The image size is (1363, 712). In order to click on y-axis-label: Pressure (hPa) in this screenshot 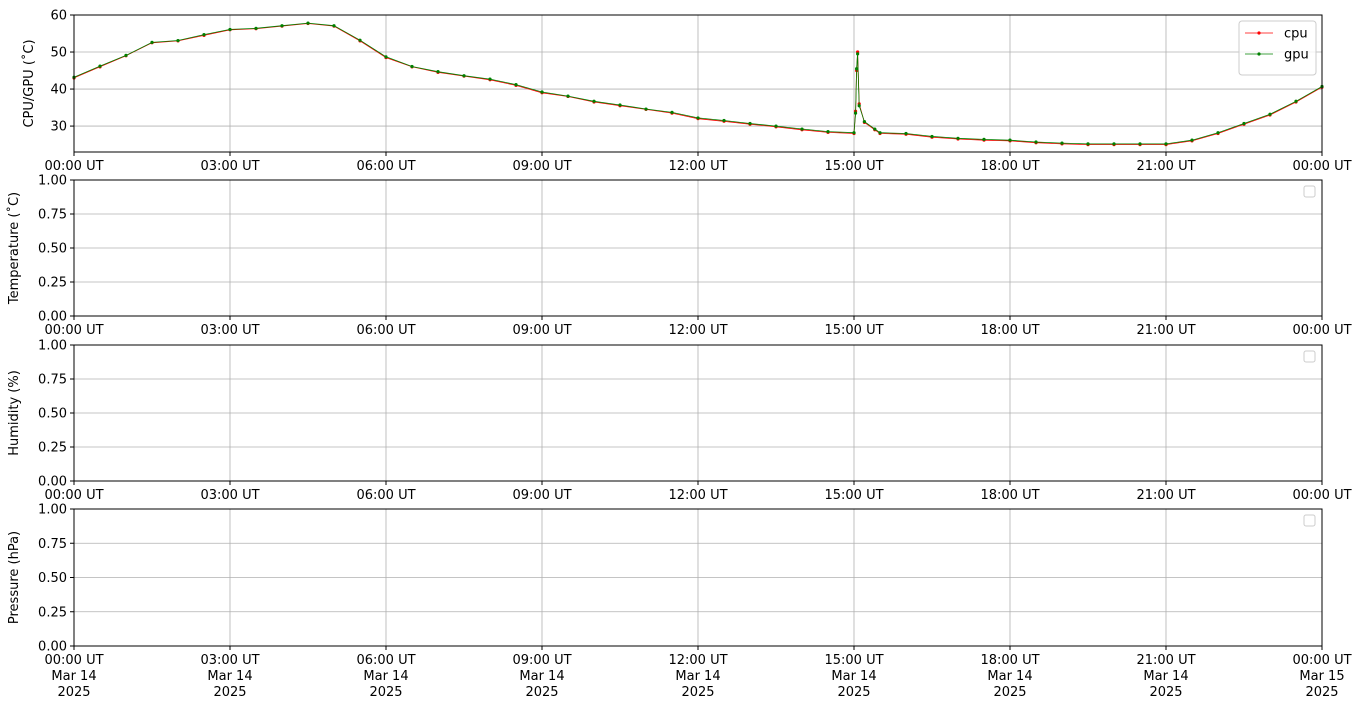, I will do `click(14, 577)`.